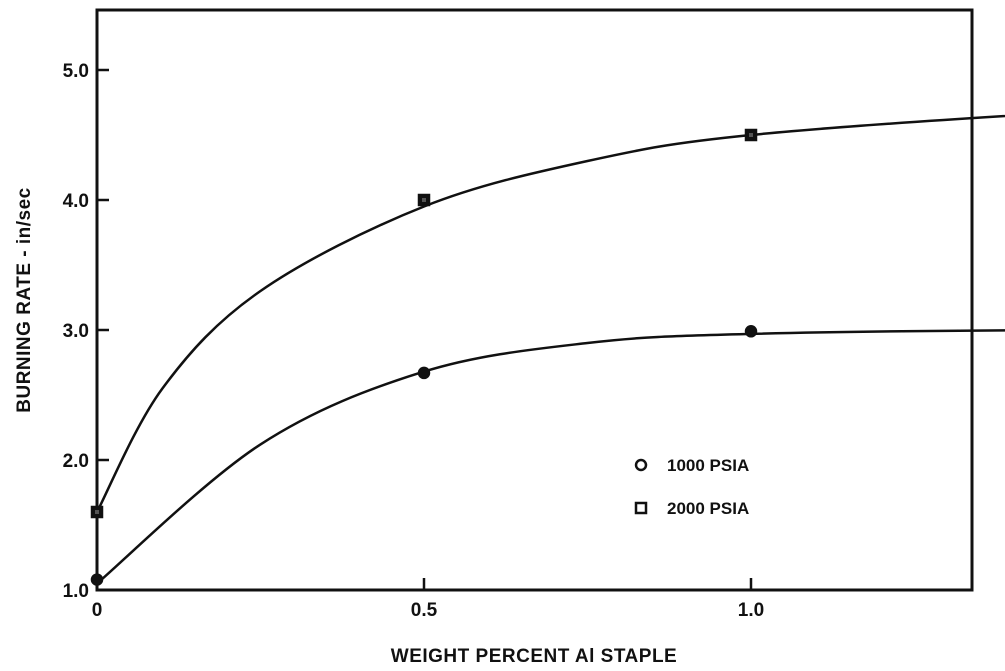 The image size is (1005, 671). What do you see at coordinates (708, 465) in the screenshot?
I see `legend-label-1000-psia: 1000 PSIA` at bounding box center [708, 465].